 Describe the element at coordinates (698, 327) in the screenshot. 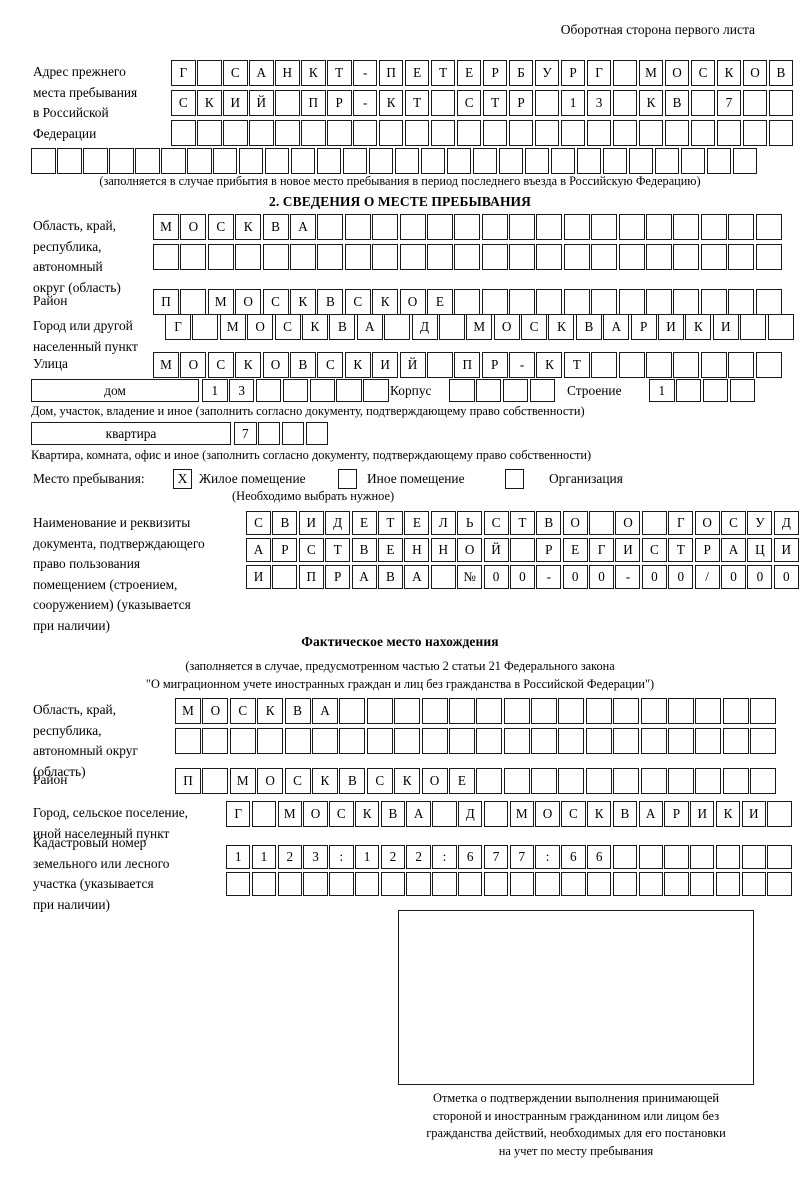

I see `city-row-cell-20: К` at that location.